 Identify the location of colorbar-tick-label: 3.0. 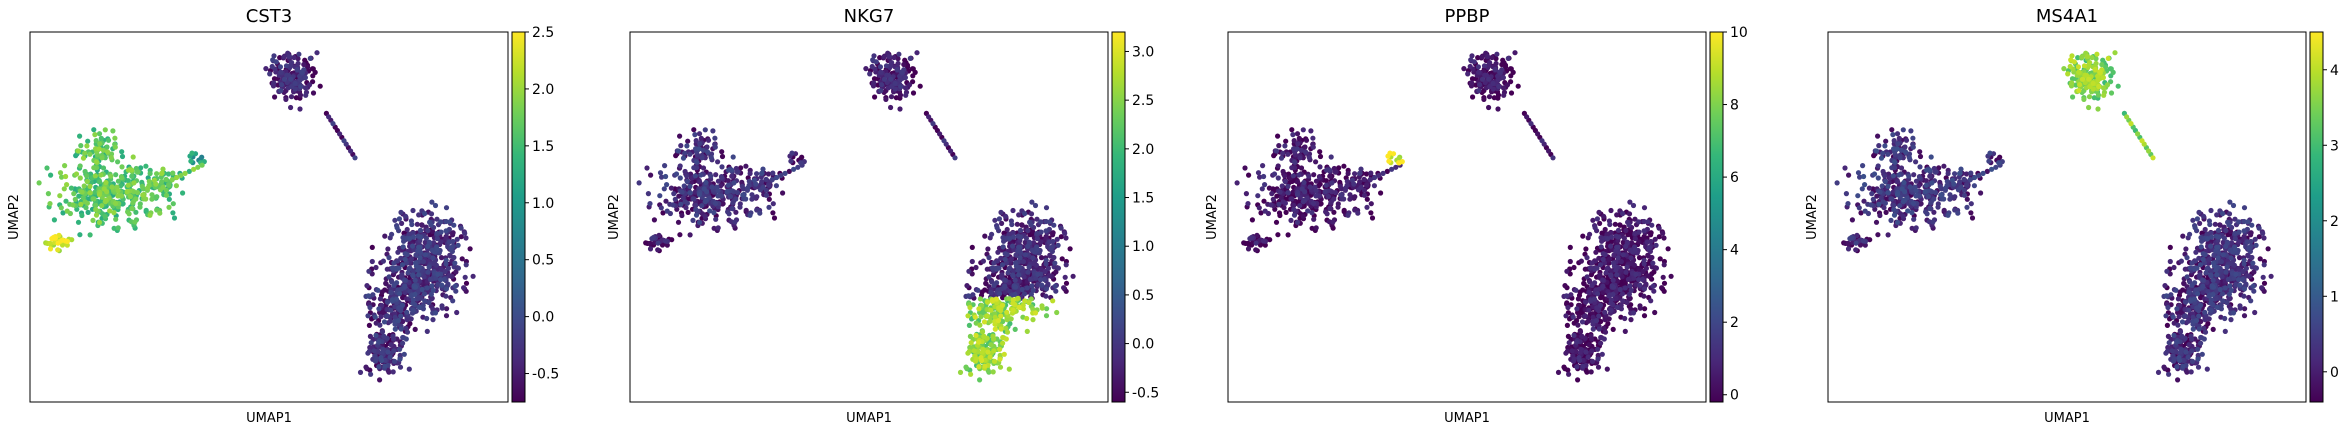
(1143, 52).